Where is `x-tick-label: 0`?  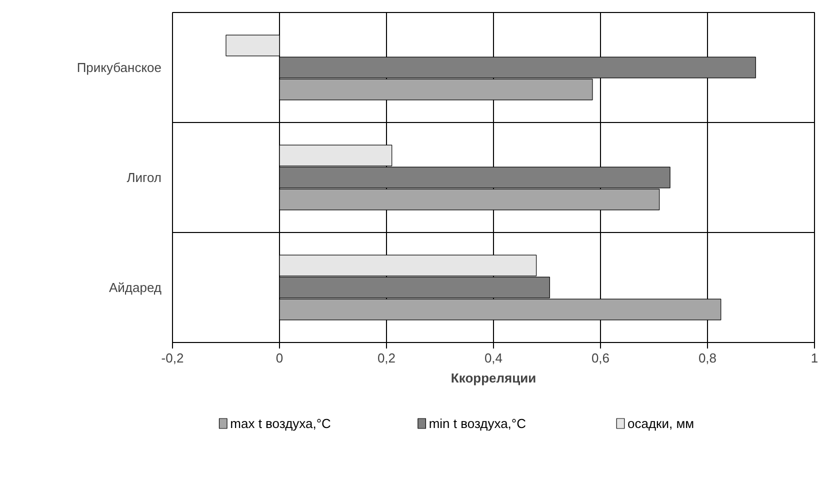 x-tick-label: 0 is located at coordinates (280, 358).